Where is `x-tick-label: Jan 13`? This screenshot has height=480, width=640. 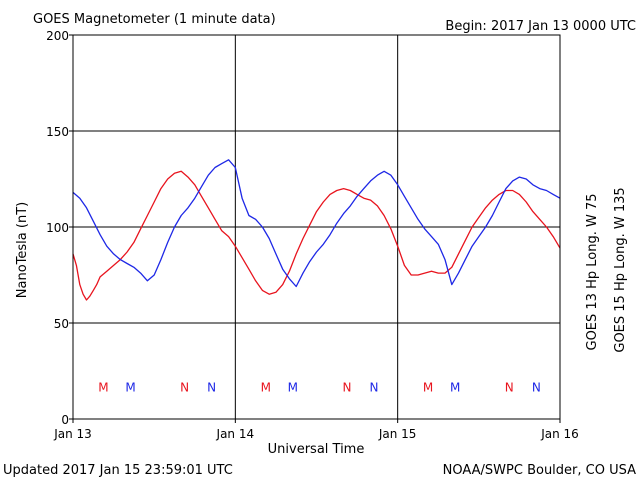
x-tick-label: Jan 13 is located at coordinates (72, 434).